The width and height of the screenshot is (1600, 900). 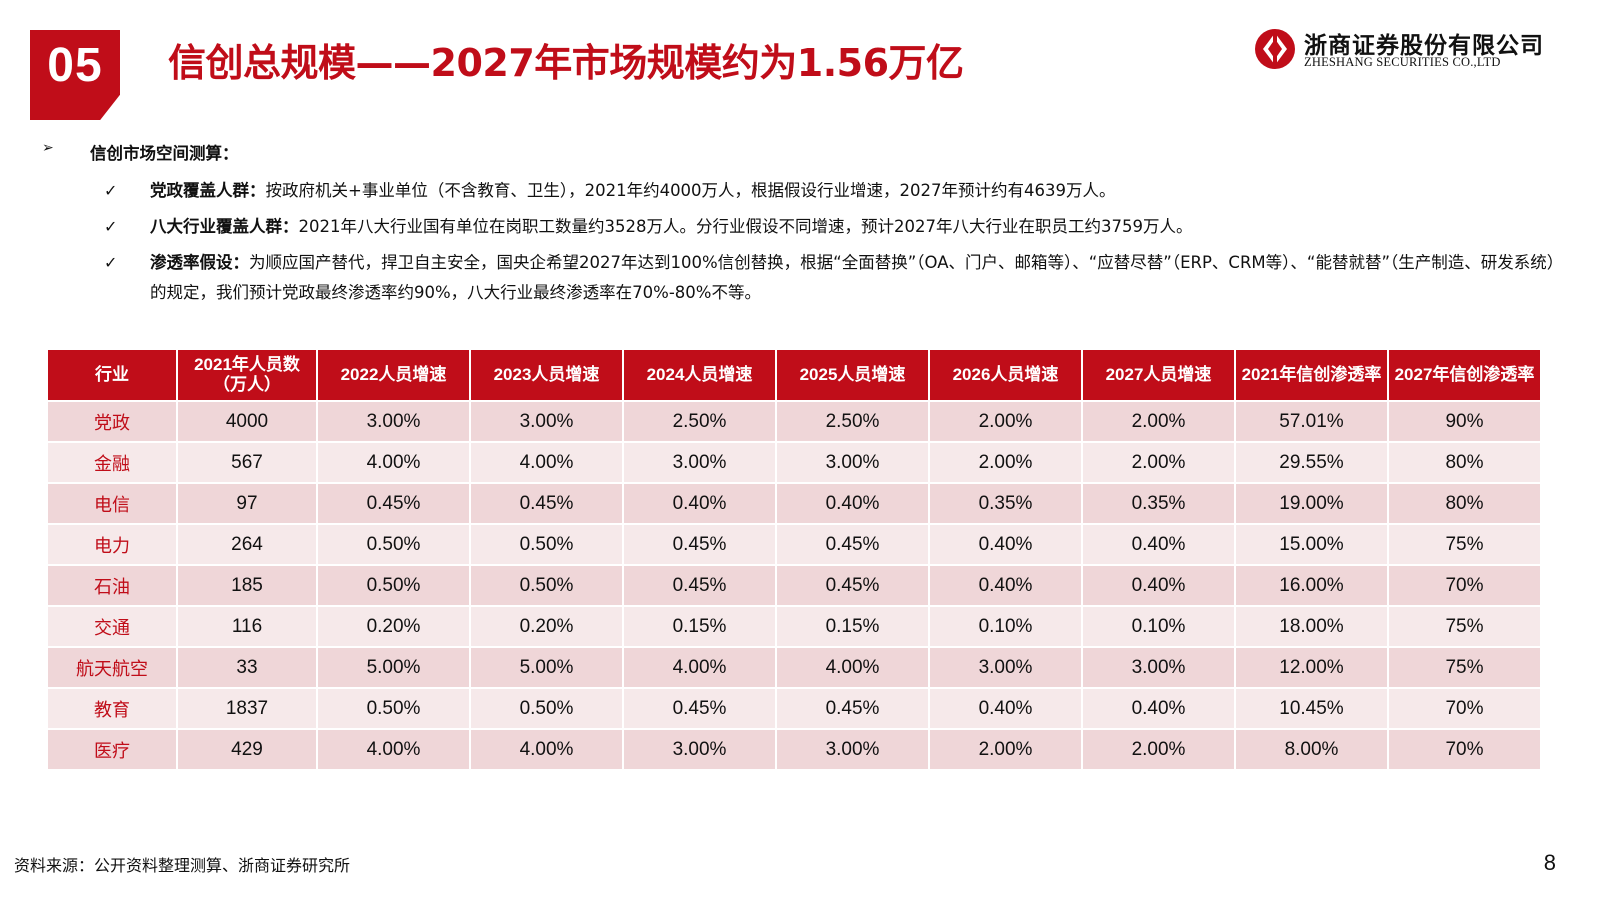 I want to click on section-badge: 05, so click(x=75, y=75).